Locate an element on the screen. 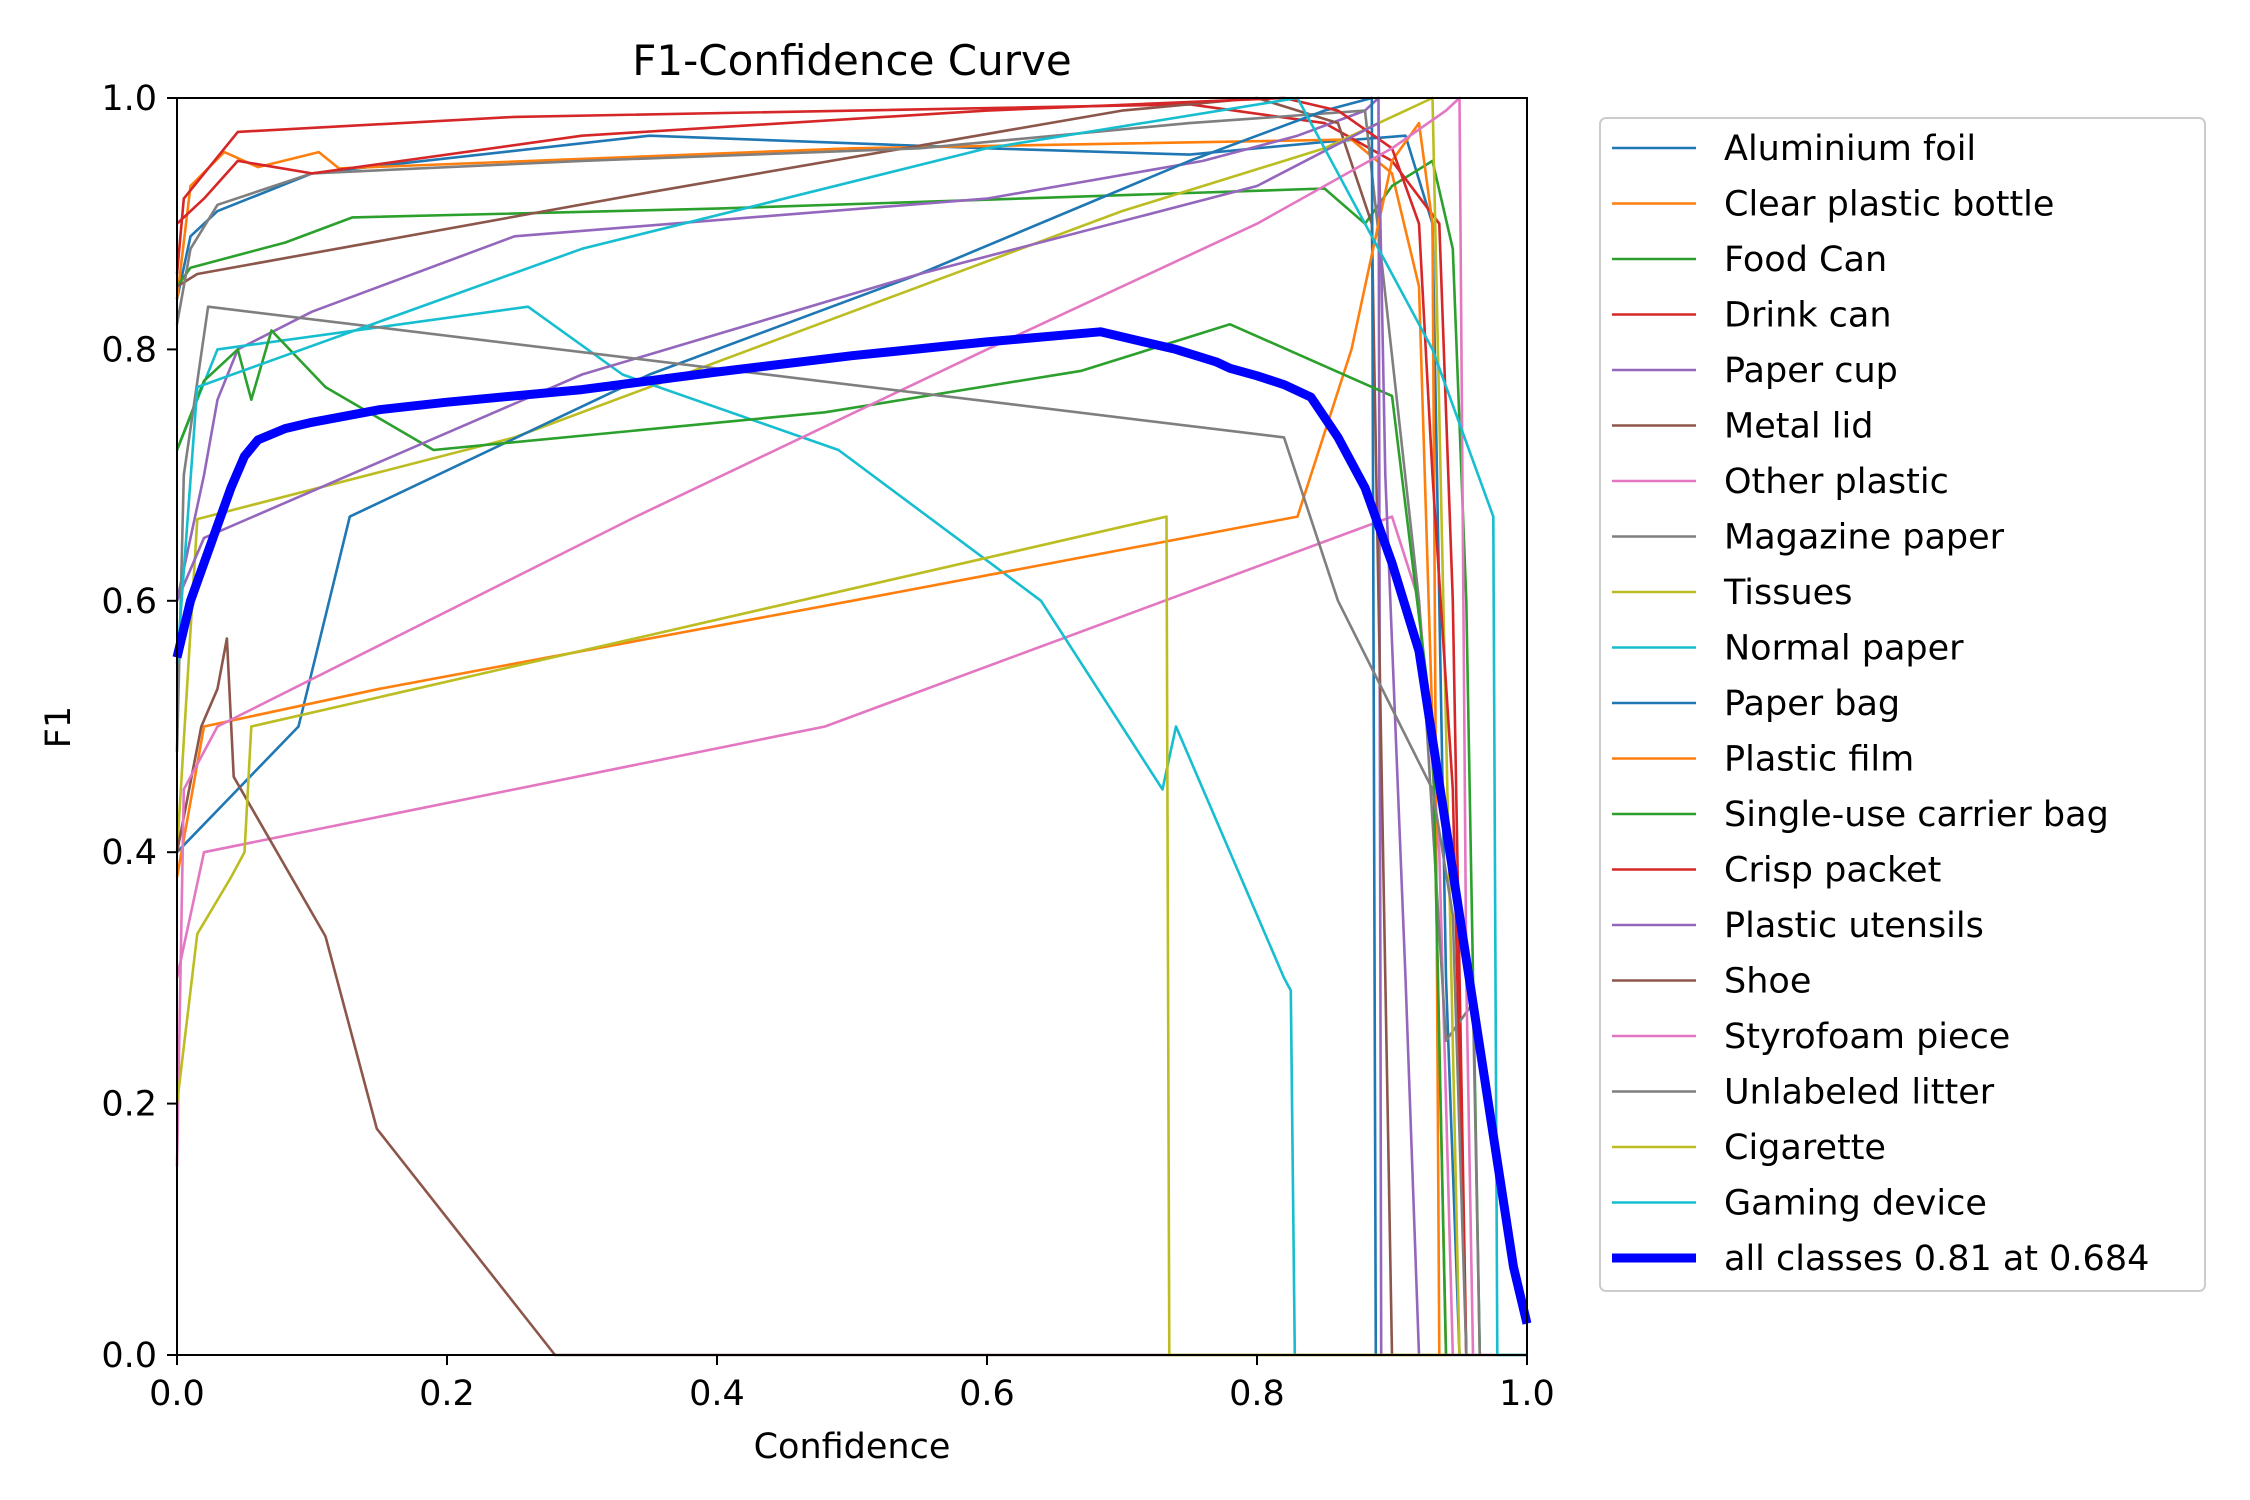  y-tick-label: 0.4 is located at coordinates (129, 853).